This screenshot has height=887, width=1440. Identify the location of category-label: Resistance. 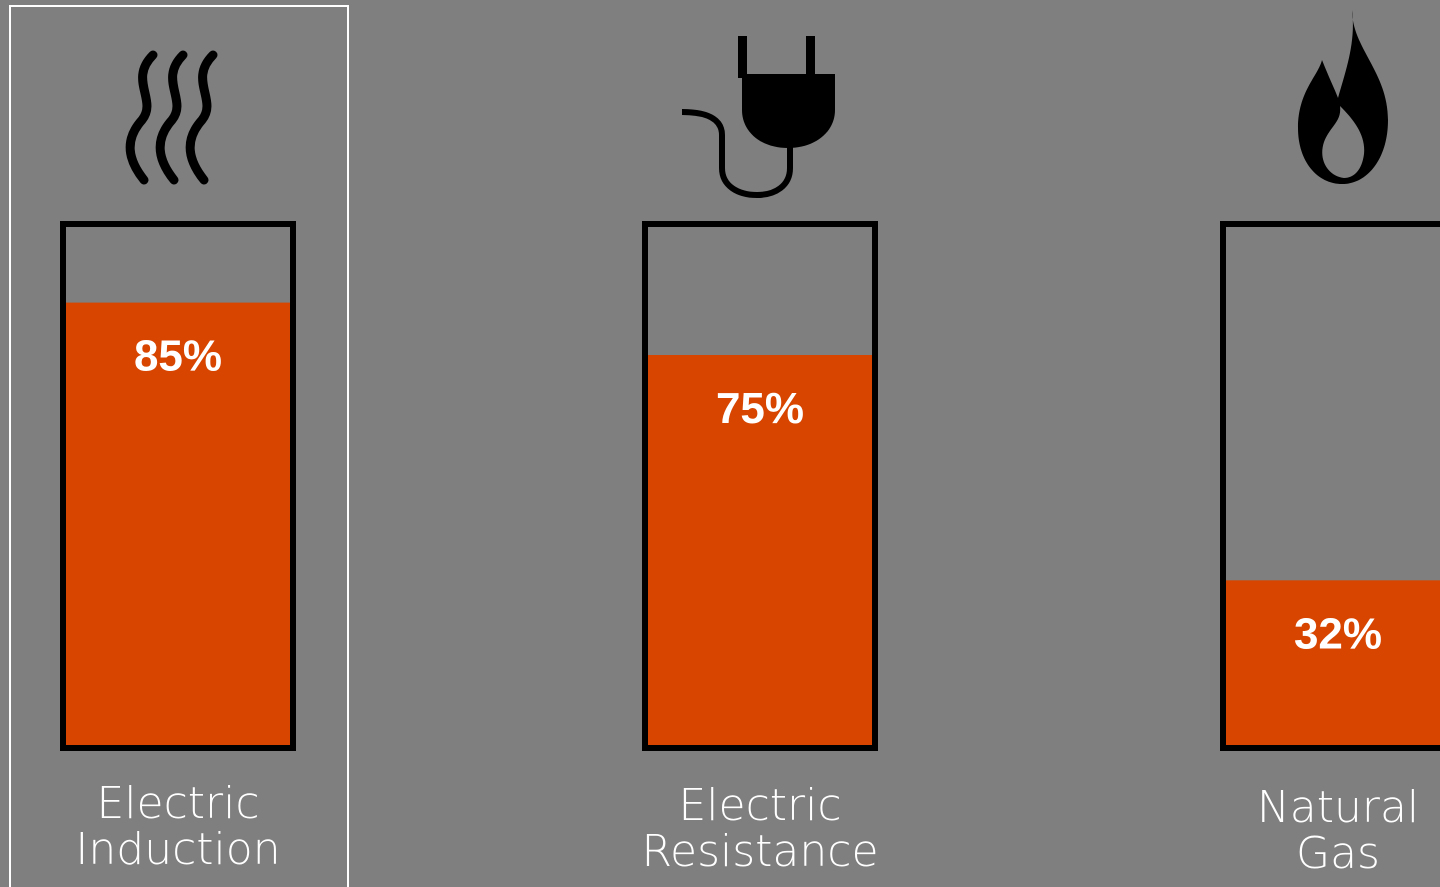
(759, 851).